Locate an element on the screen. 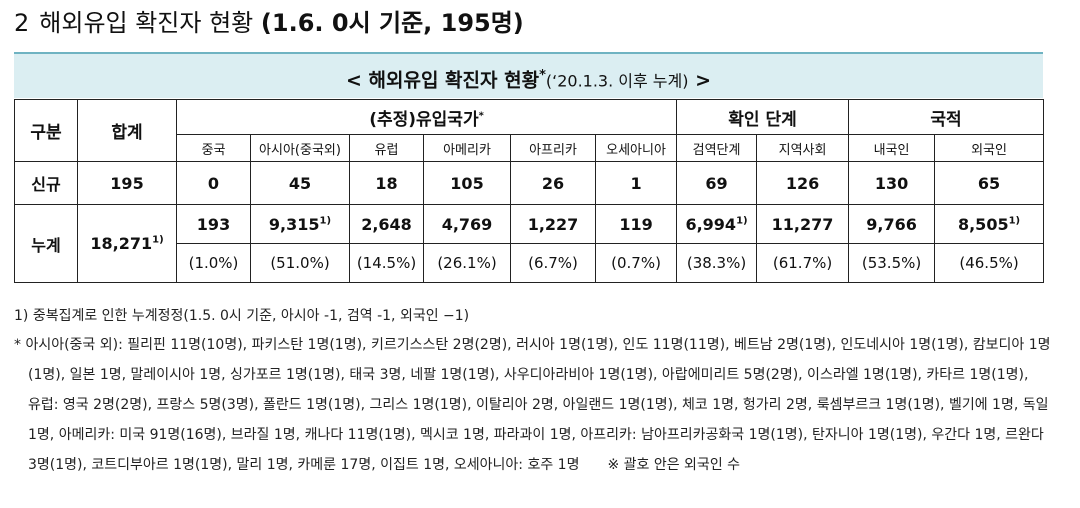 The height and width of the screenshot is (508, 1080). new-cell: 45 is located at coordinates (300, 183).